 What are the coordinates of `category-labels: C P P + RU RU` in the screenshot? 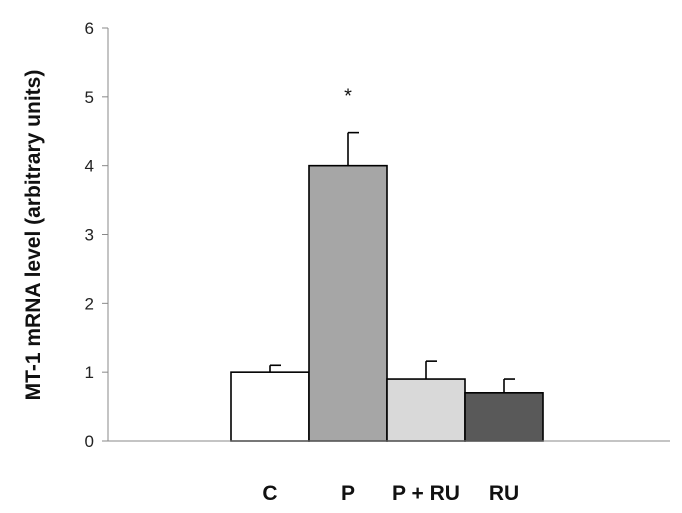 It's located at (390, 493).